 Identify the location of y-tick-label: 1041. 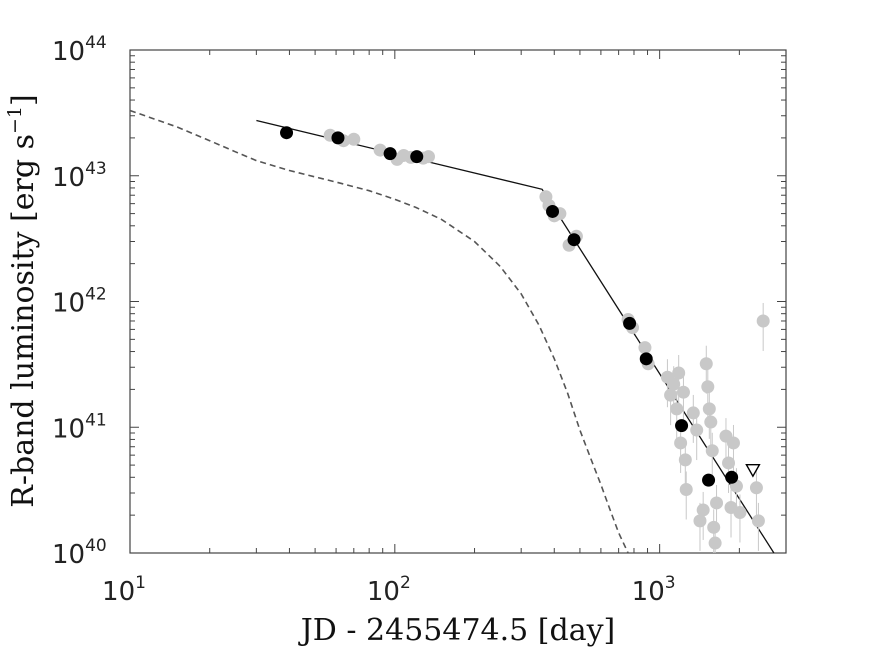
(79, 427).